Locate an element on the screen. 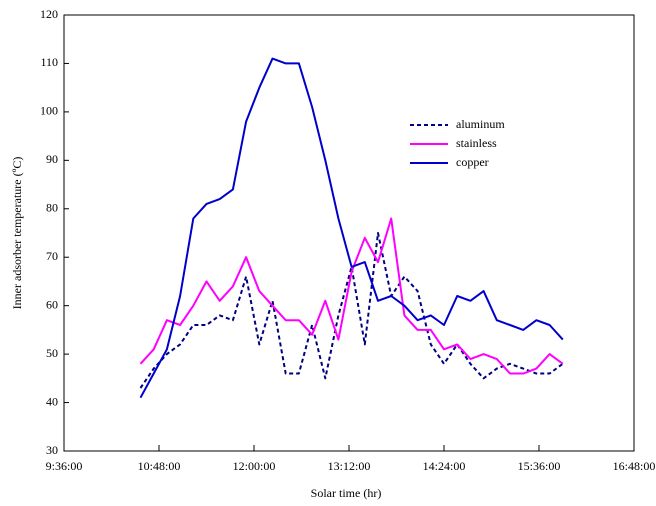 The width and height of the screenshot is (656, 506). legend-label: aluminum is located at coordinates (480, 124).